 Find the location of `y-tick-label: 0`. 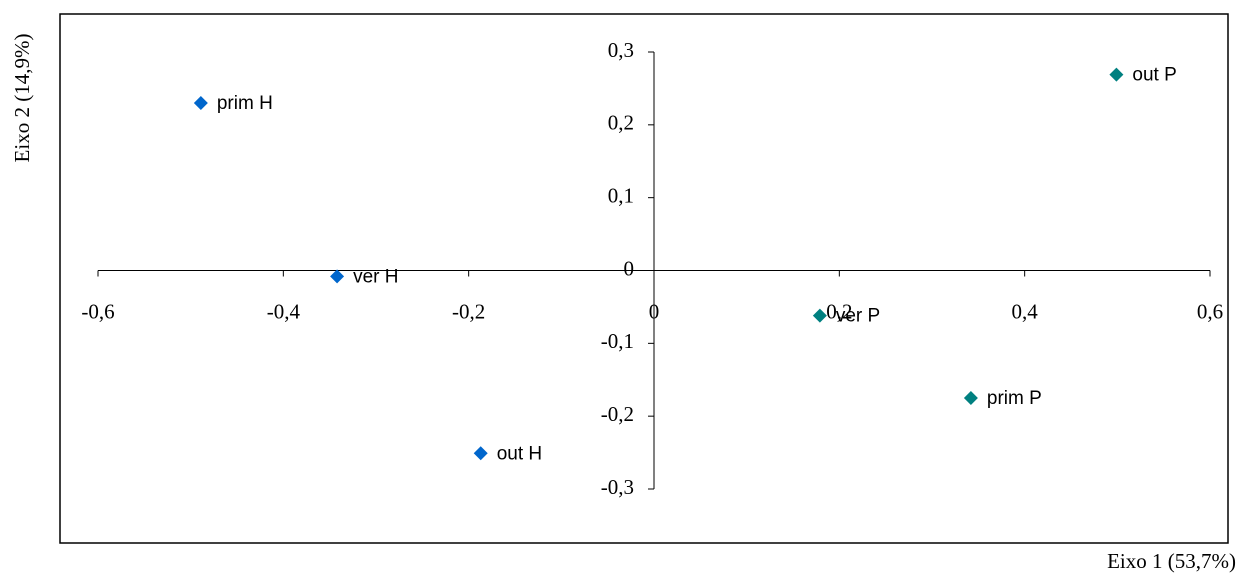

y-tick-label: 0 is located at coordinates (629, 268).